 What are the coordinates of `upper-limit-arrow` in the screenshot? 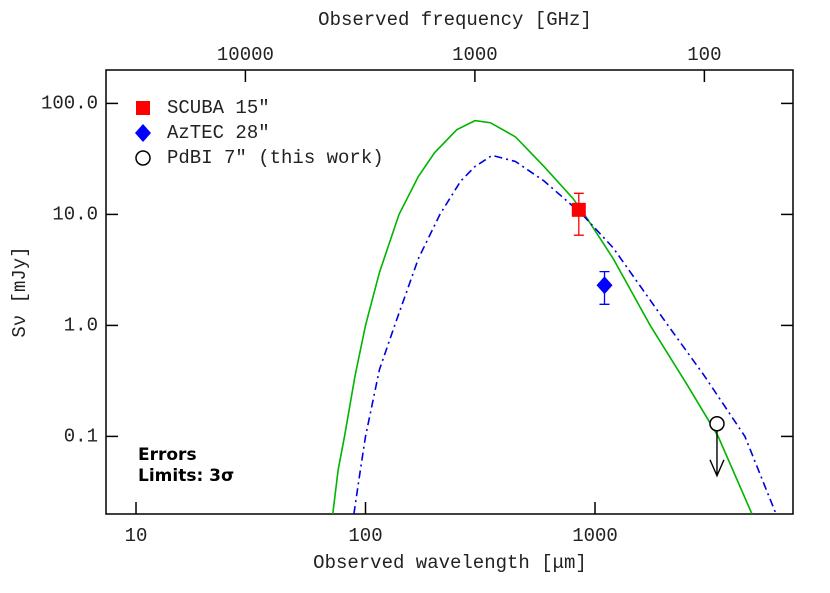 It's located at (717, 450).